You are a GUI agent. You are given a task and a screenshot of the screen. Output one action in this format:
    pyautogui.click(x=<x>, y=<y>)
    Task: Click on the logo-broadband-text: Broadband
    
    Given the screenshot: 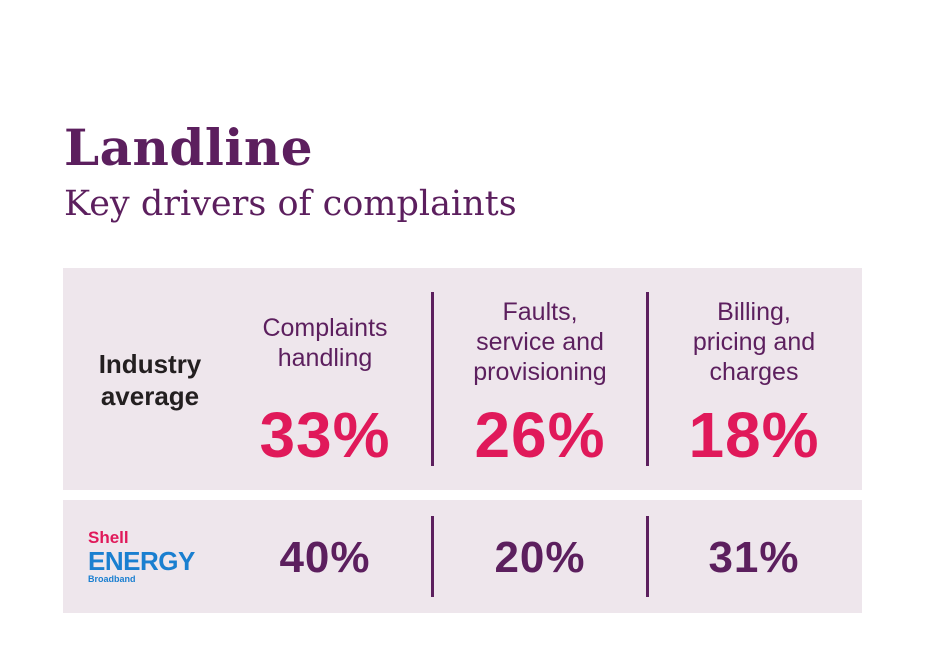 What is the action you would take?
    pyautogui.click(x=112, y=579)
    